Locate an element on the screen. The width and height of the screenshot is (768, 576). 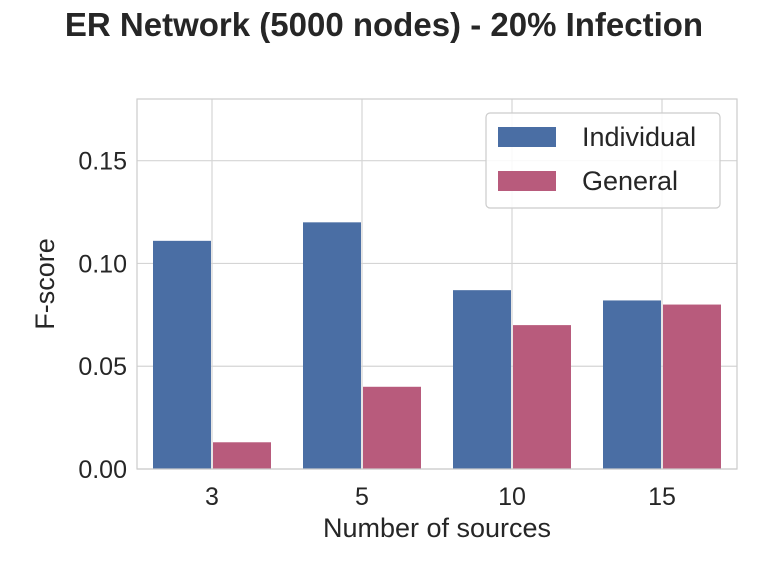
legend-label: General is located at coordinates (630, 181).